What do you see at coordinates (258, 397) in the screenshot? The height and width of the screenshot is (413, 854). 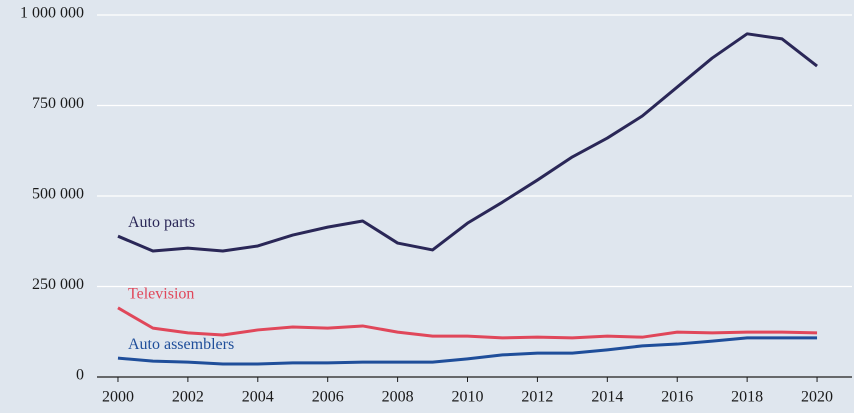 I see `x-tick-label: 2004` at bounding box center [258, 397].